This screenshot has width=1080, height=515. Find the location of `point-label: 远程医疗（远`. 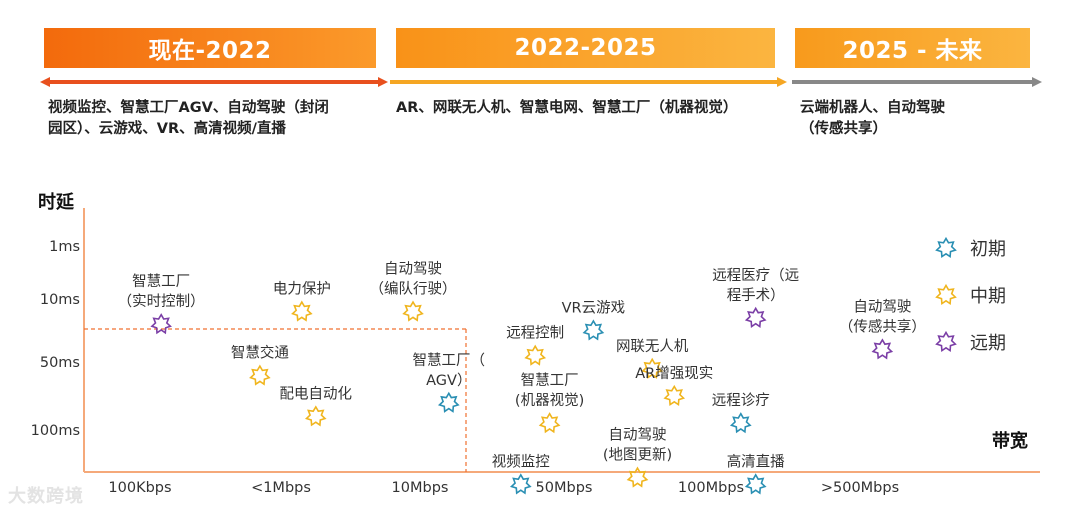

point-label: 远程医疗（远 is located at coordinates (755, 275).